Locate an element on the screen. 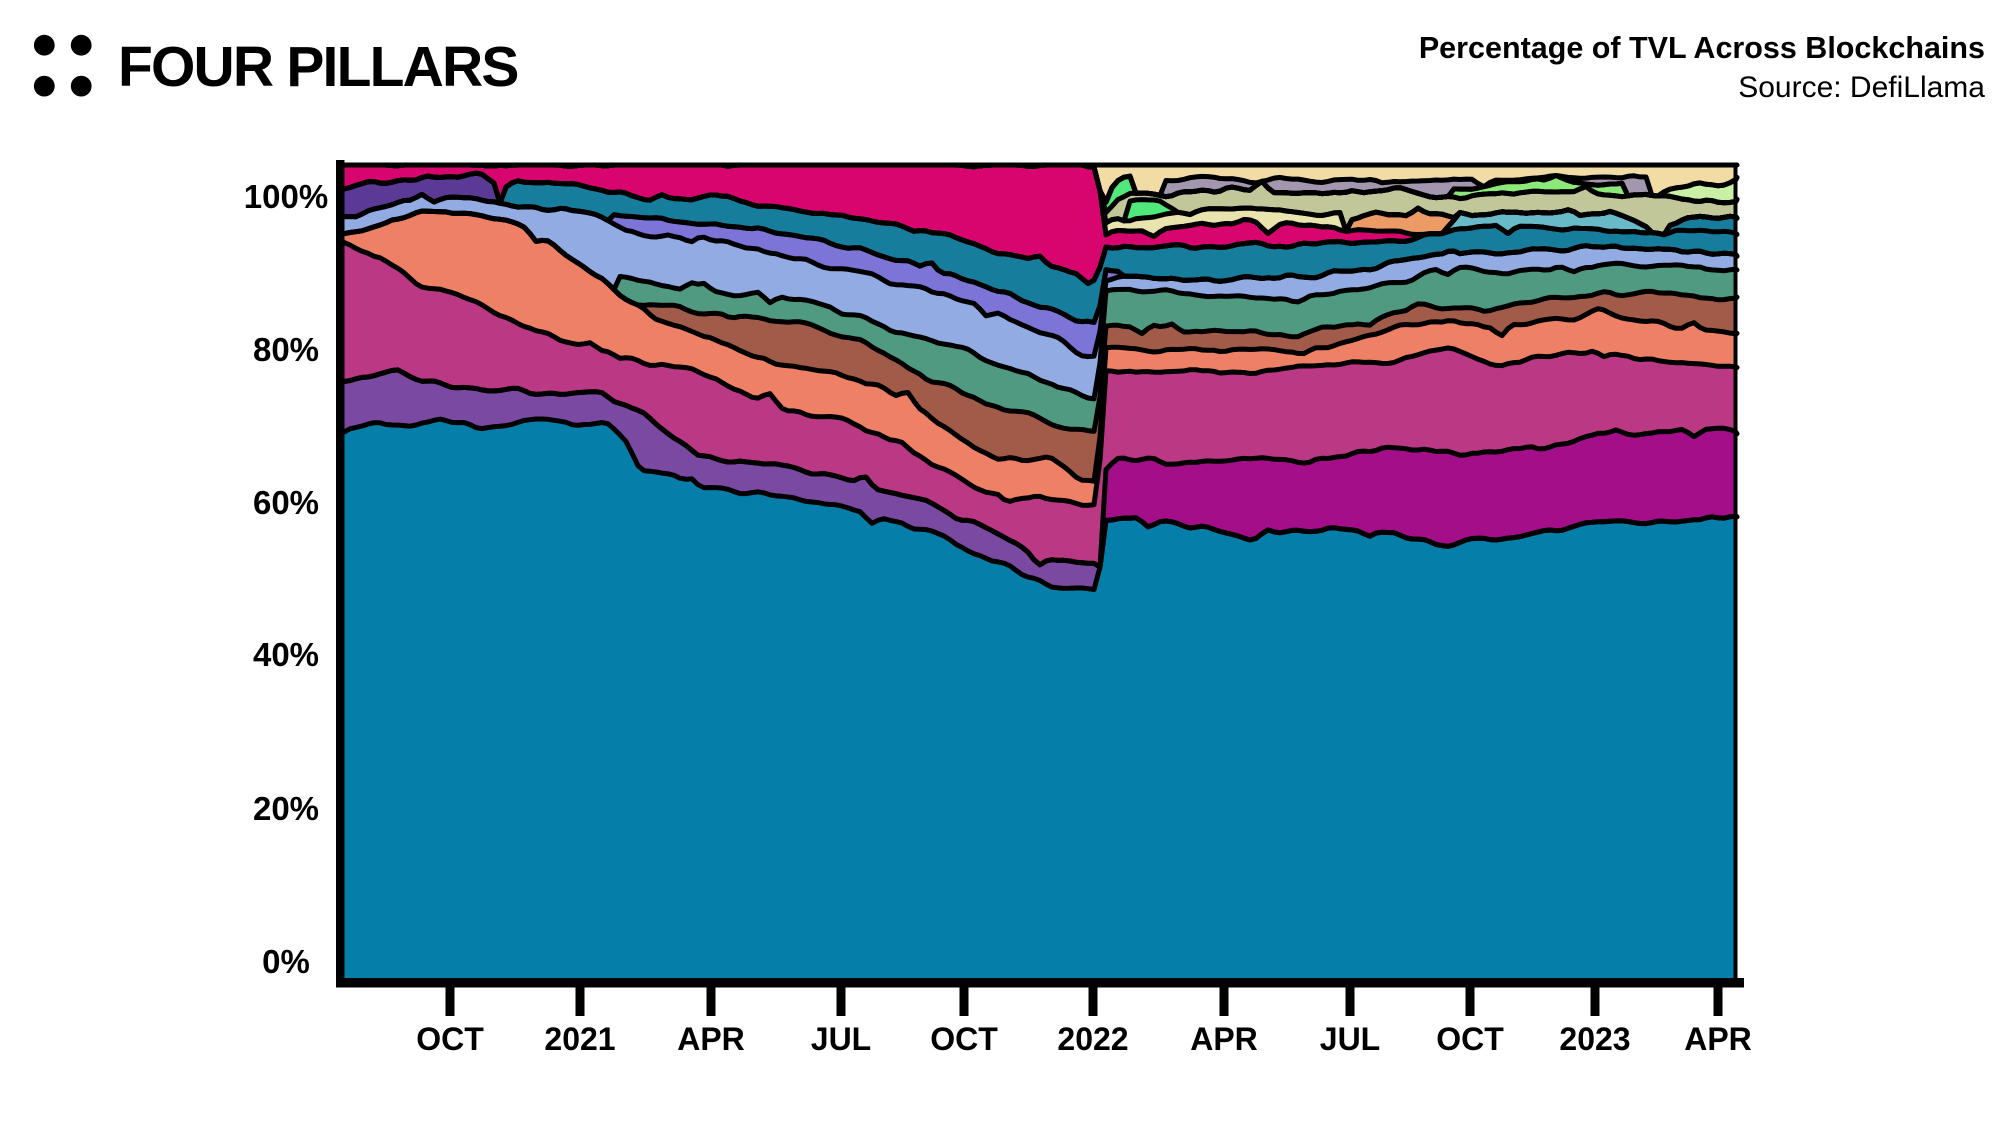  svg-text:Percentage of TVL Across Block: Percentage of TVL Across Blockchains is located at coordinates (1702, 48).